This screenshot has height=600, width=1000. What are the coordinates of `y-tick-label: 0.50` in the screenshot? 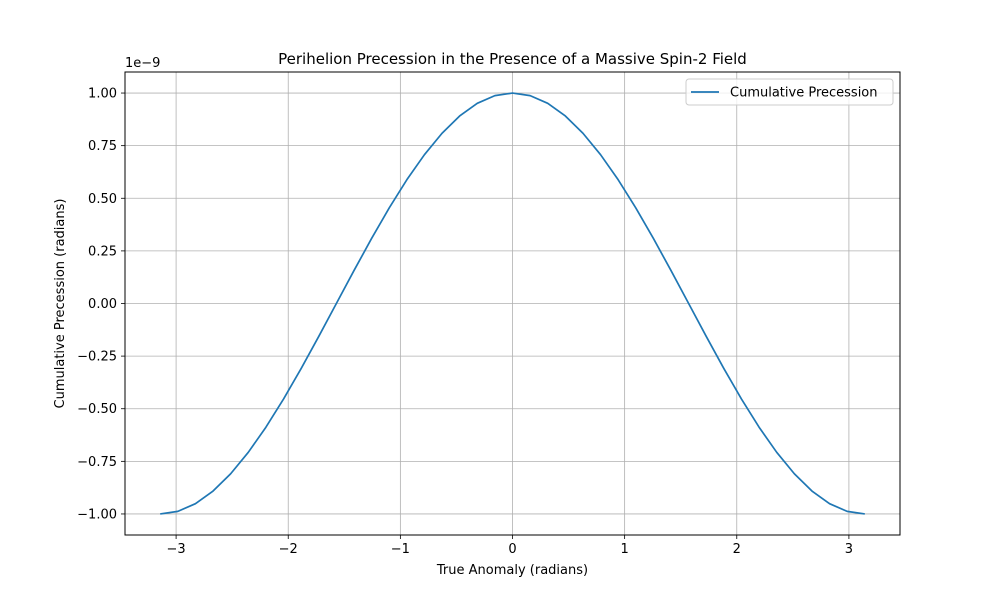 It's located at (102, 199).